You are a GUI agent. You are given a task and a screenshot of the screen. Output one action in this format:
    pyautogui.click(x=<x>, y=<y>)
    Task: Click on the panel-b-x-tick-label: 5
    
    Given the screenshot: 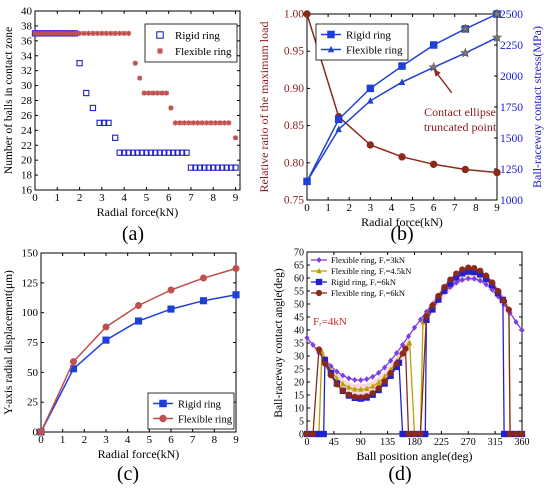 What is the action you would take?
    pyautogui.click(x=413, y=208)
    